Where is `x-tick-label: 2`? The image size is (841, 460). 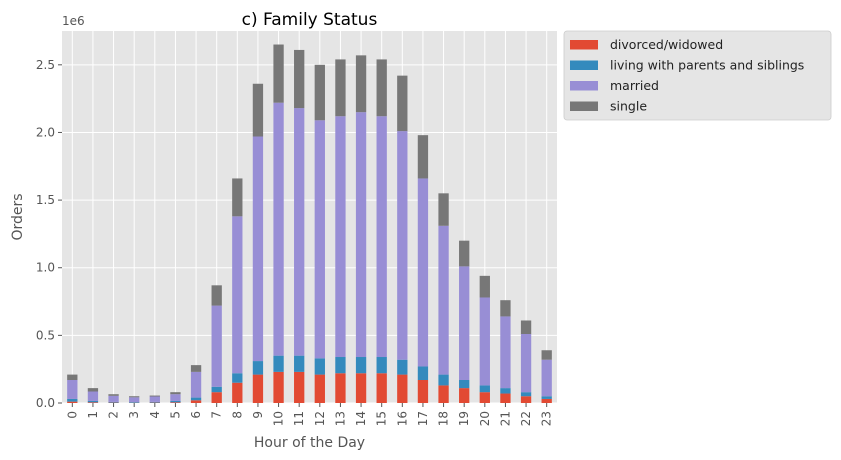
x-tick-label: 2 is located at coordinates (114, 415).